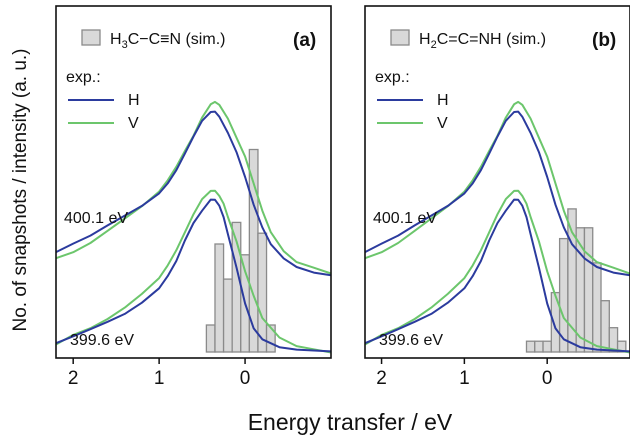  What do you see at coordinates (304, 40) in the screenshot?
I see `panel-tag: (a)` at bounding box center [304, 40].